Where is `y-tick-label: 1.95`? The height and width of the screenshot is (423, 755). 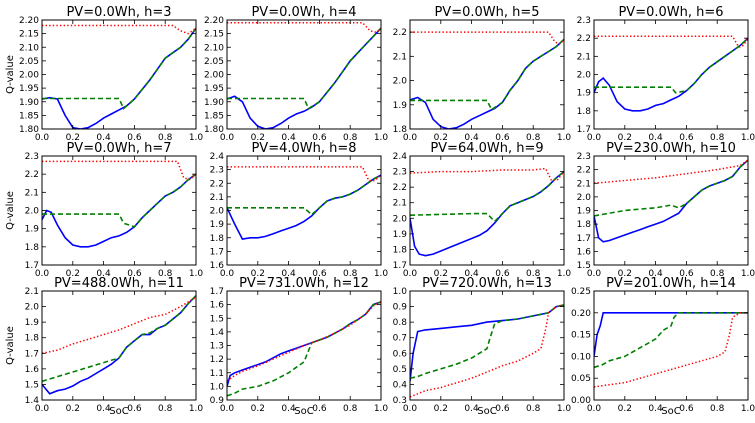 y-tick-label: 1.95 is located at coordinates (214, 89).